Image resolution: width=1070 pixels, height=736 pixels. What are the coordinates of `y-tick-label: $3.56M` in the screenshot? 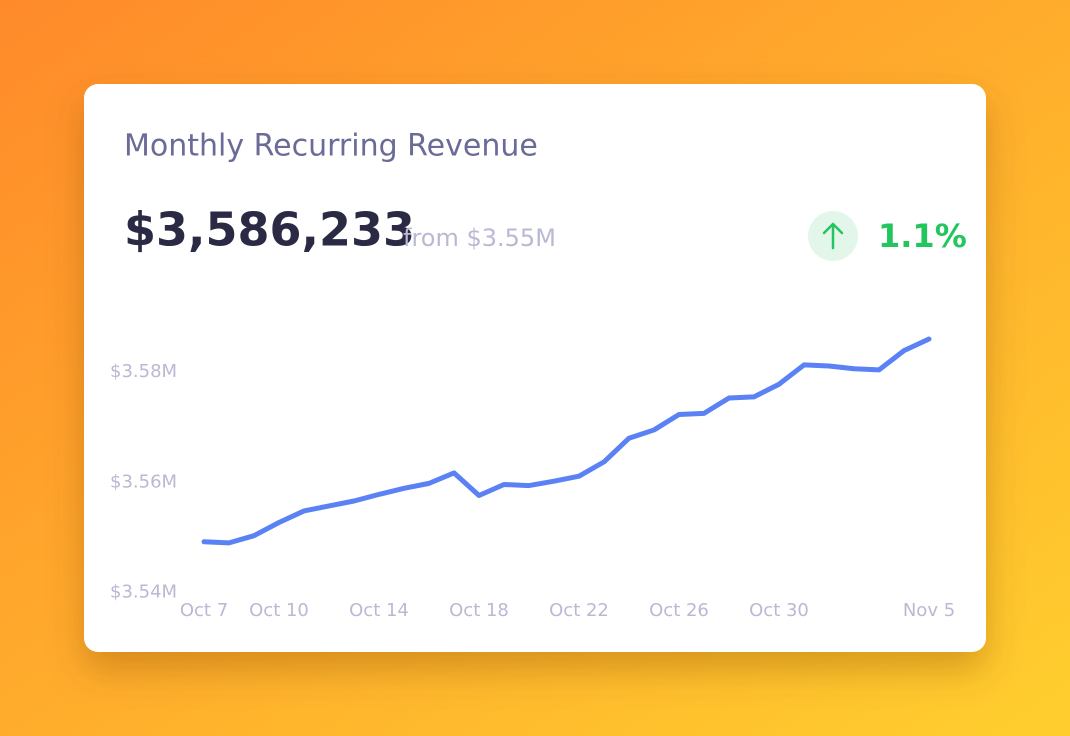 It's located at (143, 481).